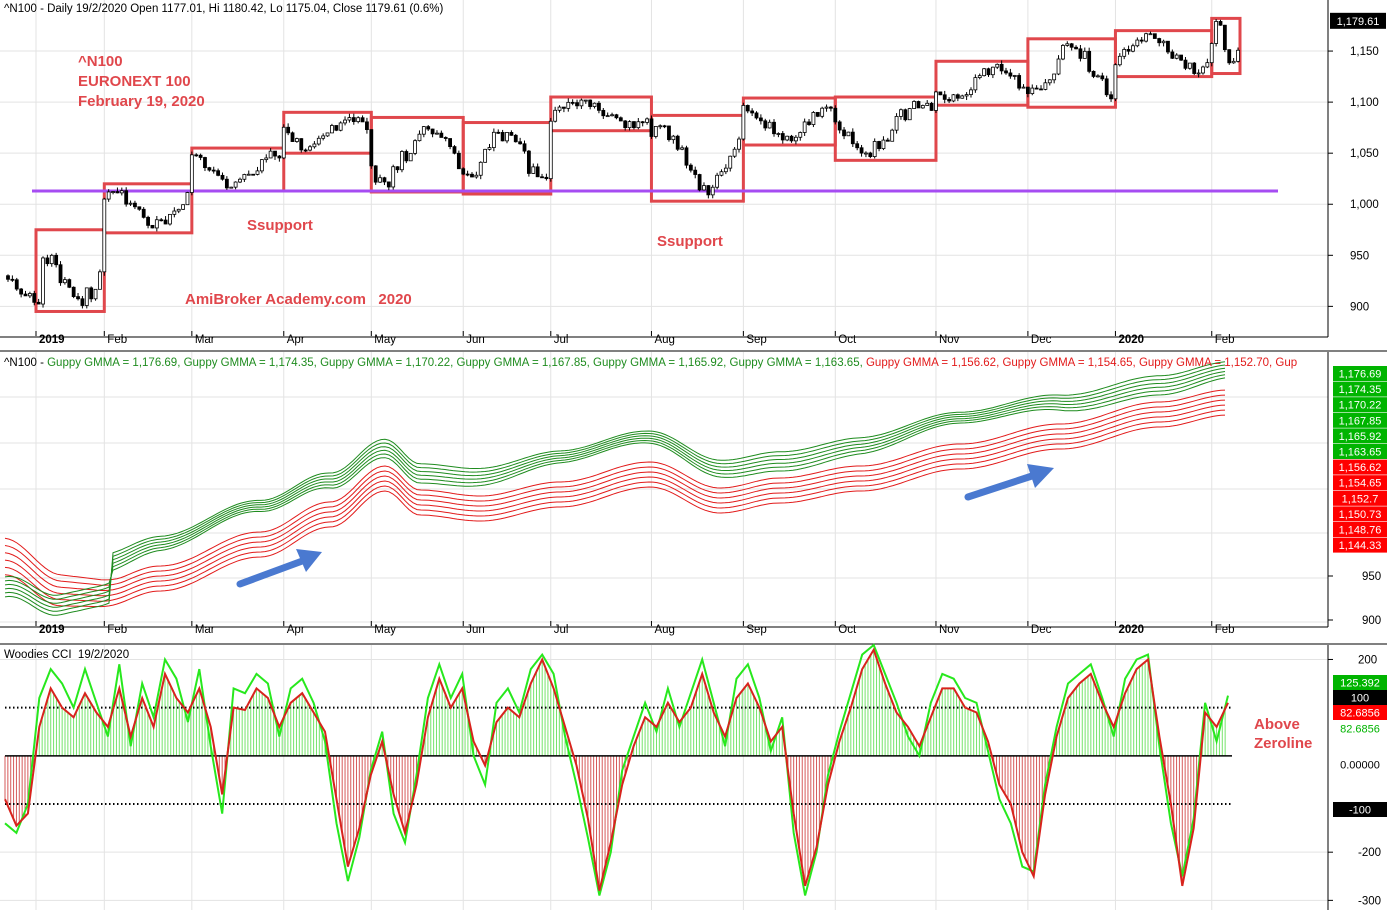  I want to click on x-axis-label: Sep, so click(756, 630).